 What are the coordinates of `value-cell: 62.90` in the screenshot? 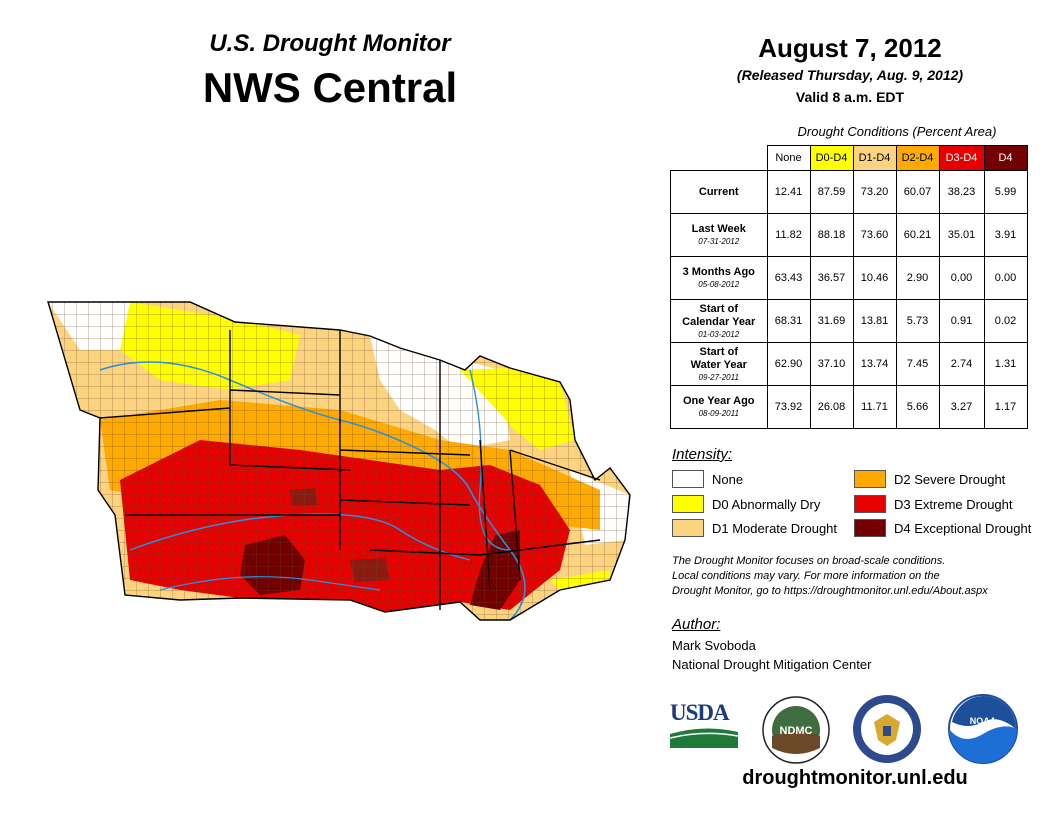 It's located at (788, 364).